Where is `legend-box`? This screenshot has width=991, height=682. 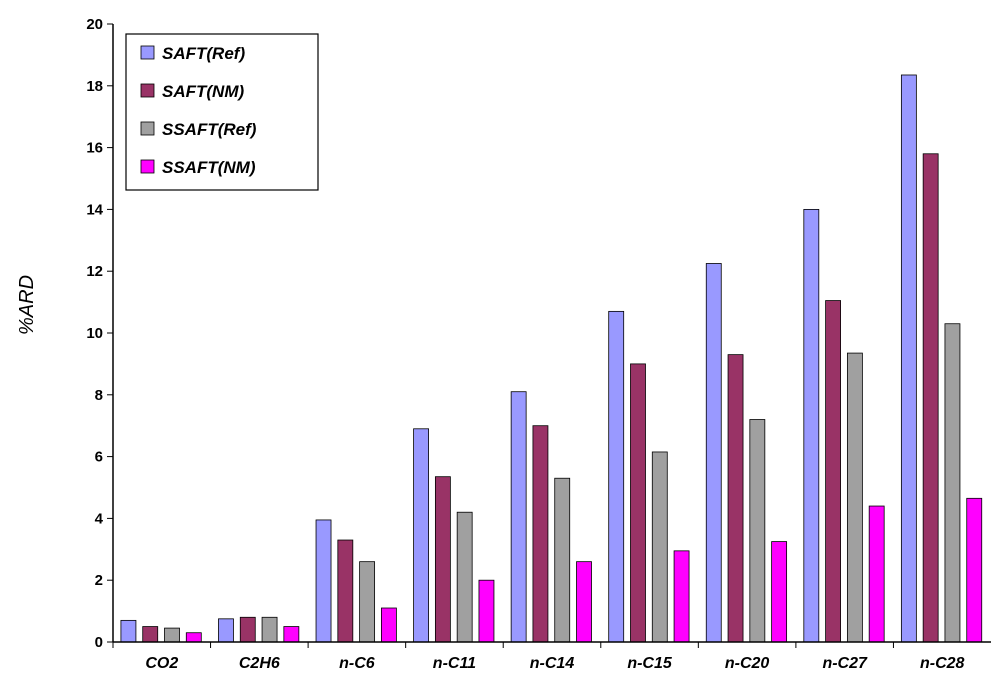 legend-box is located at coordinates (222, 112).